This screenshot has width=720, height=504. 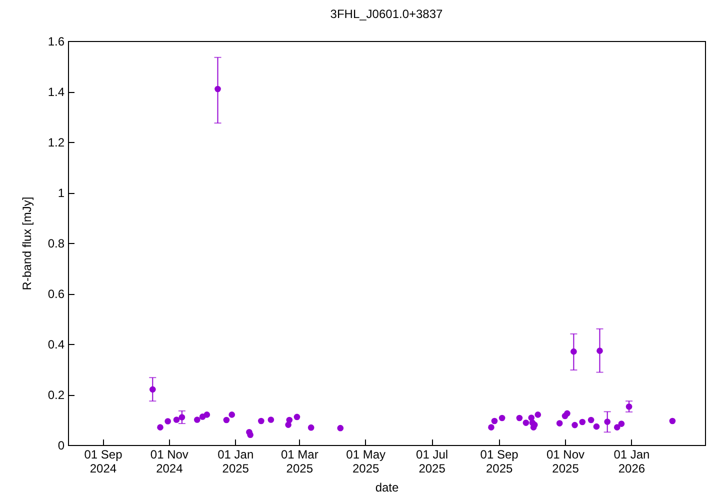 What do you see at coordinates (56, 345) in the screenshot?
I see `y-tick-label: 0.4` at bounding box center [56, 345].